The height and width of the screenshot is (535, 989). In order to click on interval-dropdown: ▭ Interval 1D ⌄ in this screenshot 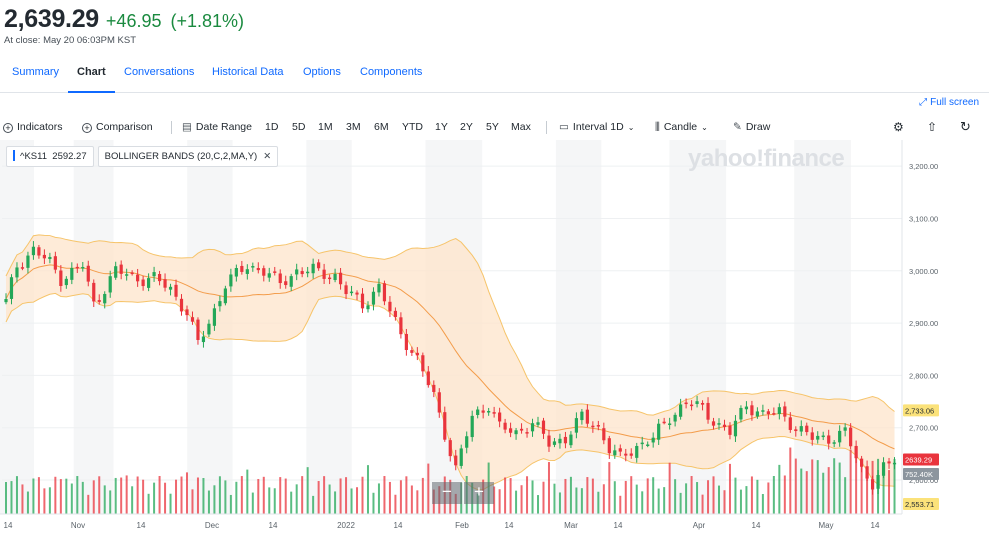, I will do `click(596, 127)`.